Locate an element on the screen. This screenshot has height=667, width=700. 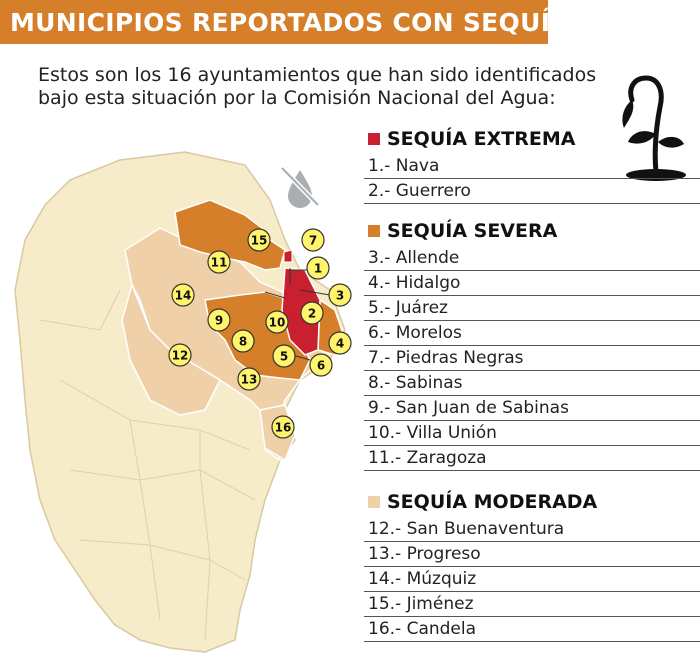
map-marker-label: 9 is located at coordinates (219, 321).